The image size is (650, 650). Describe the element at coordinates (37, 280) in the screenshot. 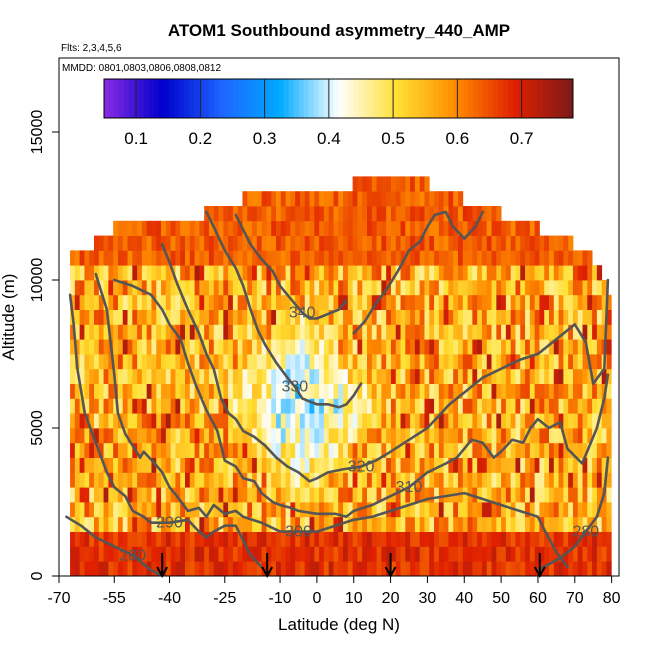

I see `y-tick-label: 10000` at that location.